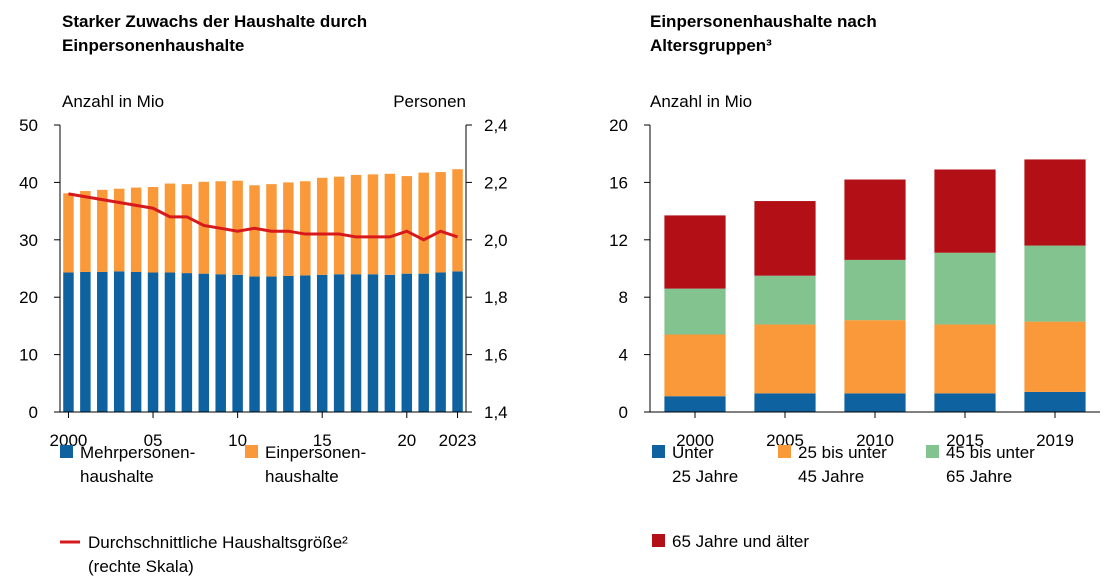  What do you see at coordinates (458, 440) in the screenshot?
I see `x-tick-label: 2023` at bounding box center [458, 440].